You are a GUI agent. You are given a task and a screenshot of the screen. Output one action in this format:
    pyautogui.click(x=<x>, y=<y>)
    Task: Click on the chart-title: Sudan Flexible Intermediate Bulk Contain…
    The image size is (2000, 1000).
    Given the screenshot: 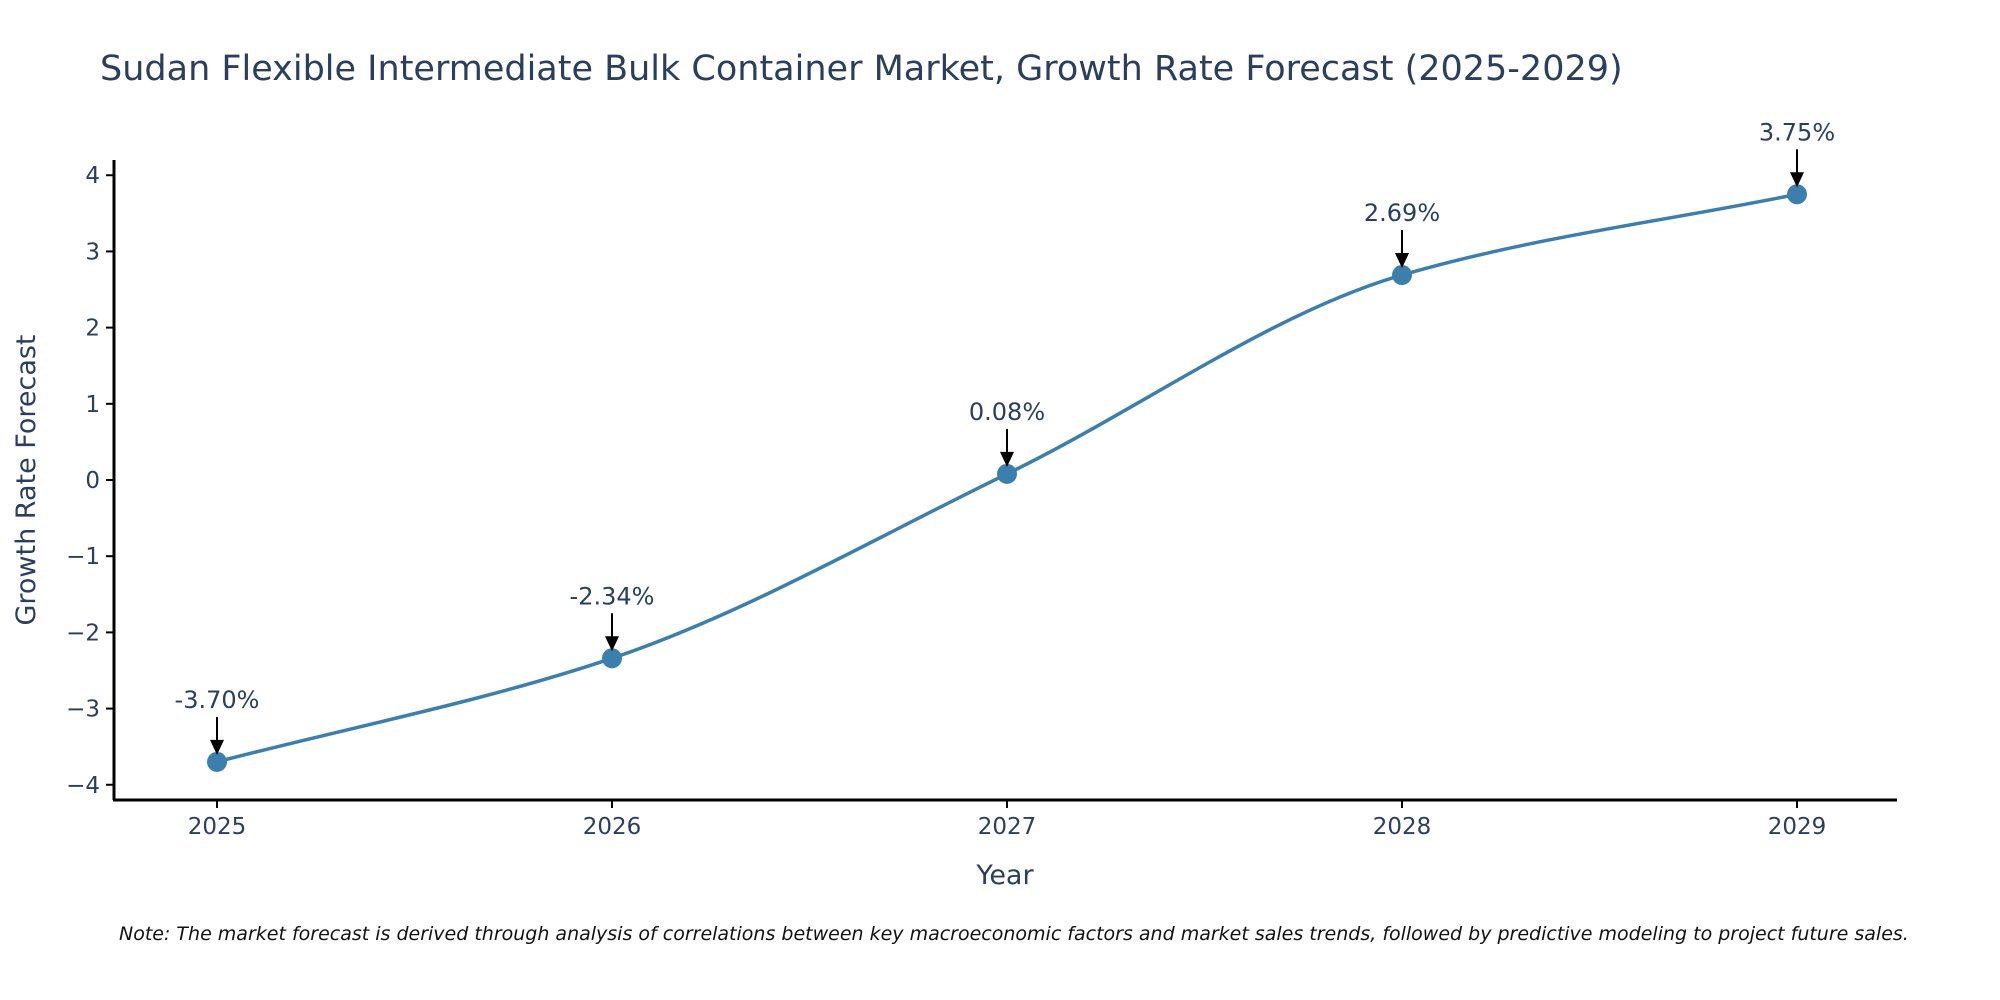 What is the action you would take?
    pyautogui.click(x=861, y=69)
    